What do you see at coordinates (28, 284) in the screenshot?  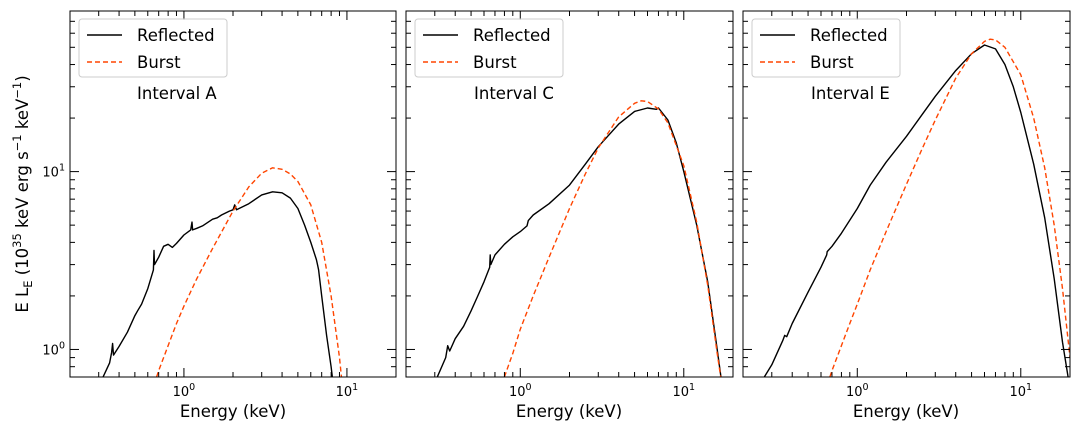 I see `y-label-sub: E` at bounding box center [28, 284].